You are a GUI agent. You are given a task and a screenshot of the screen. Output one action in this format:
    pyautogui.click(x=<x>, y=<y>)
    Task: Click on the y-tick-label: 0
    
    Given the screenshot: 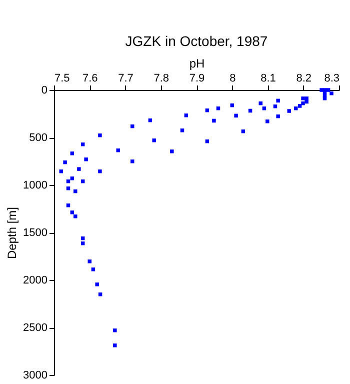 What is the action you would take?
    pyautogui.click(x=44, y=90)
    